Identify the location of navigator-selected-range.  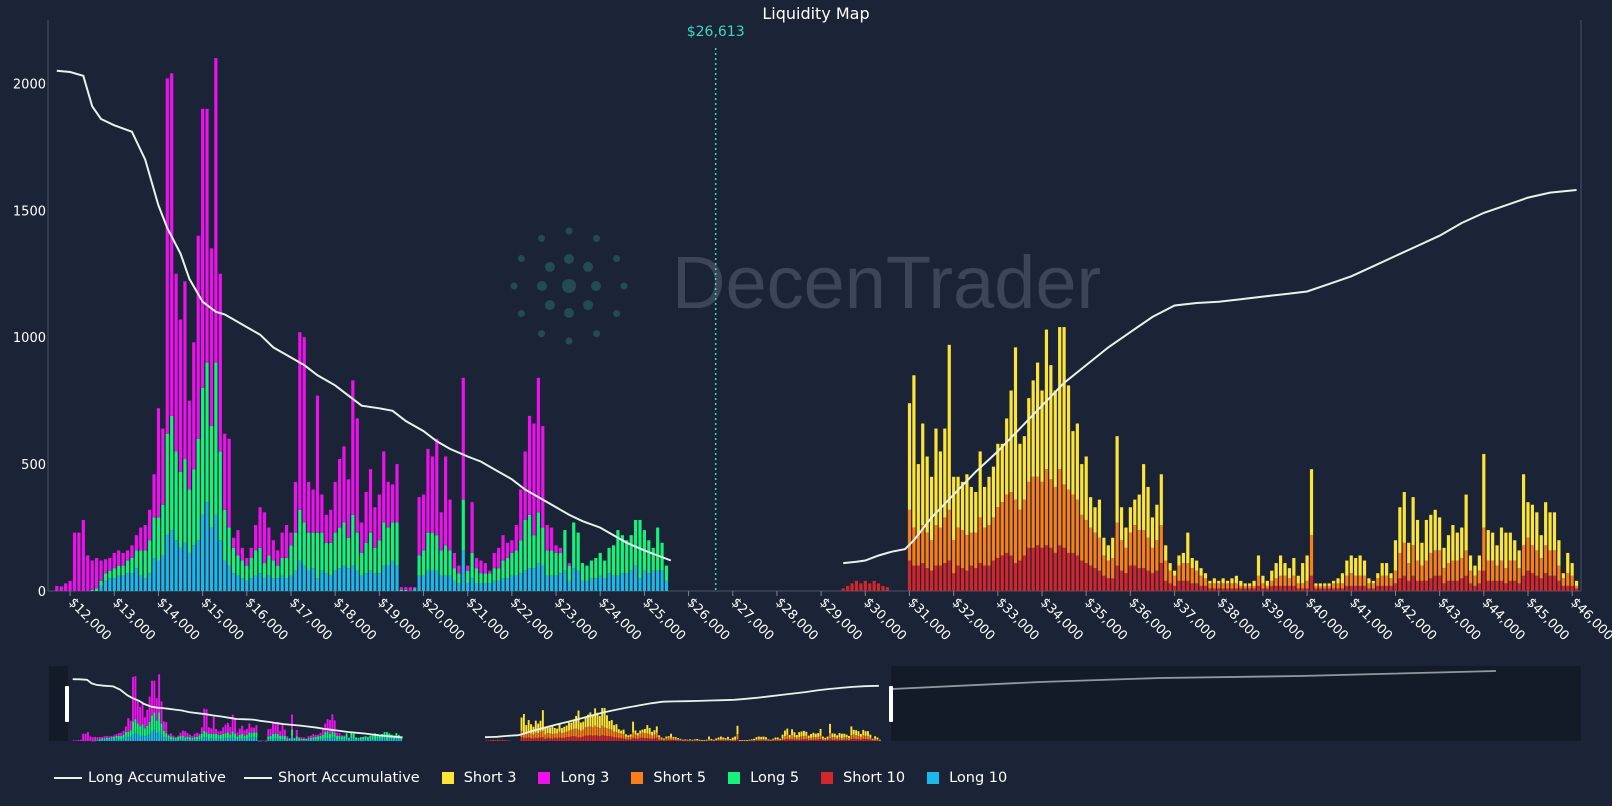
(479, 703).